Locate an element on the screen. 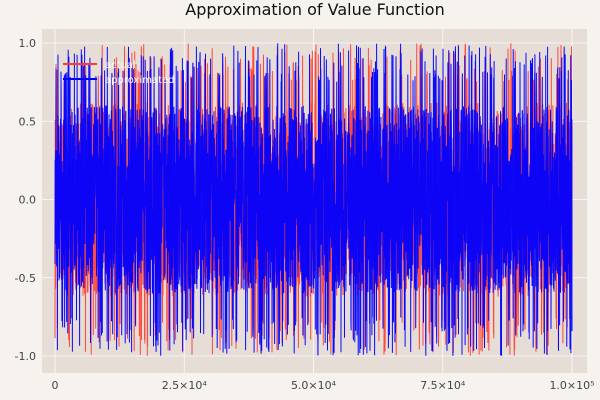 The width and height of the screenshot is (600, 400). y-tick-label: -1.0 is located at coordinates (25, 356).